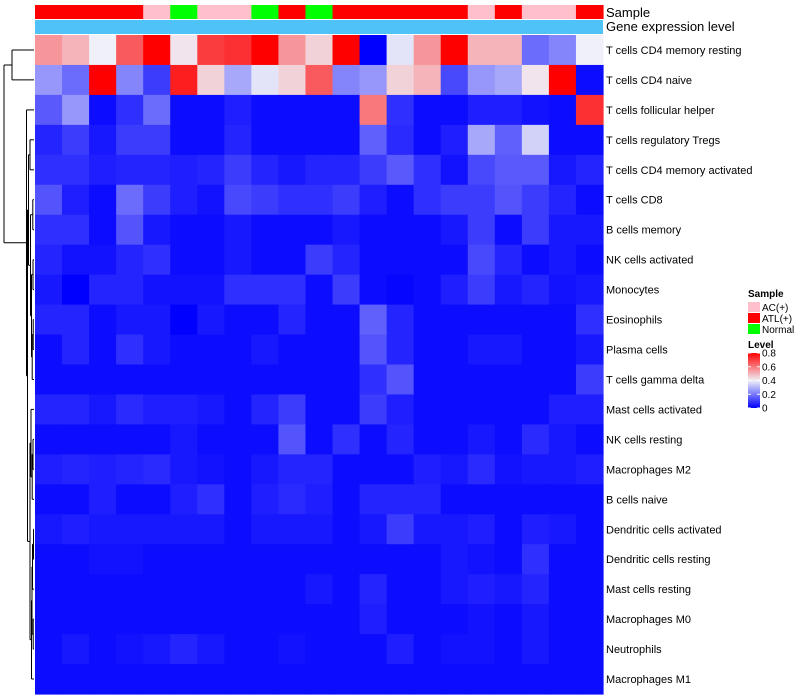  Describe the element at coordinates (648, 620) in the screenshot. I see `row-label: Macrophages M0` at that location.